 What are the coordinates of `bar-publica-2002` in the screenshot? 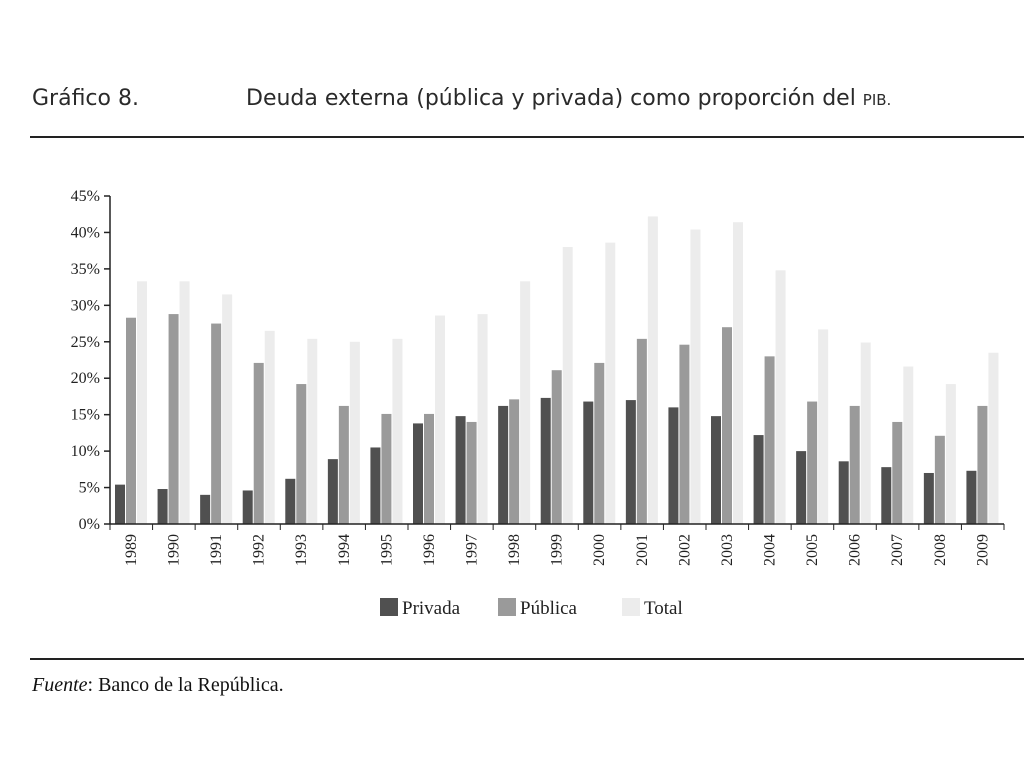 It's located at (684, 434).